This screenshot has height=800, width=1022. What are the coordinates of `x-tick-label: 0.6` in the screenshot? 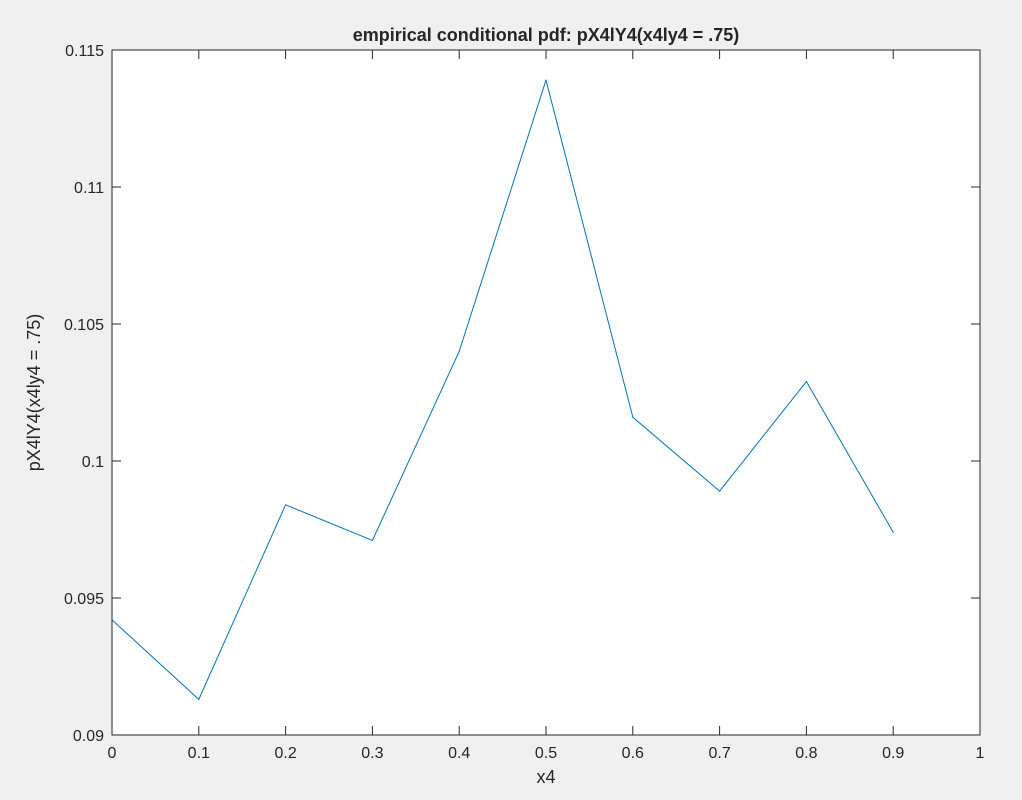 It's located at (633, 753).